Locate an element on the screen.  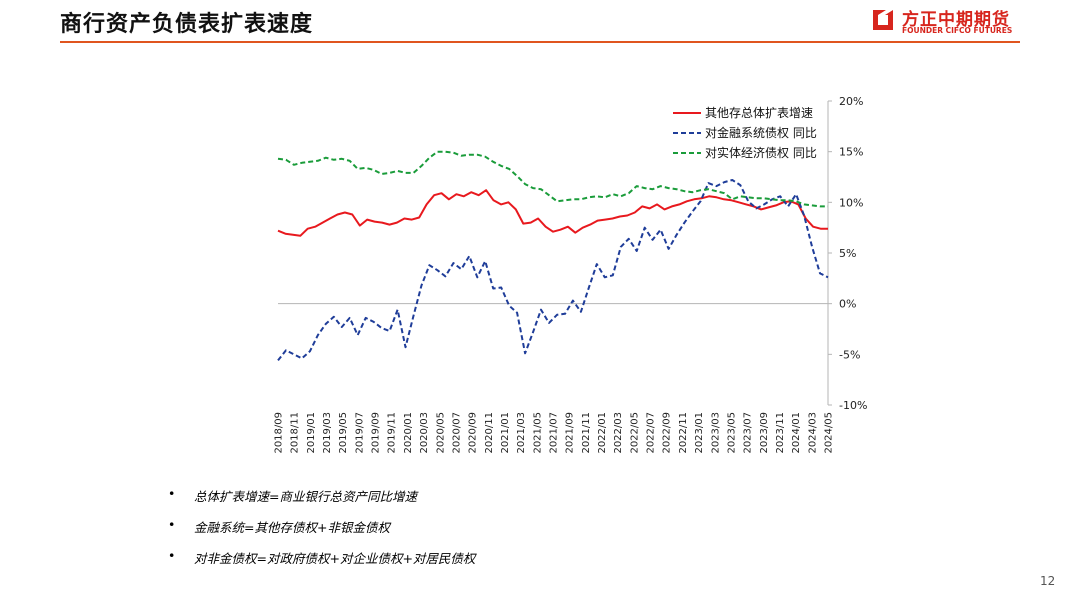
x-tick-label: 2021/09 is located at coordinates (570, 433).